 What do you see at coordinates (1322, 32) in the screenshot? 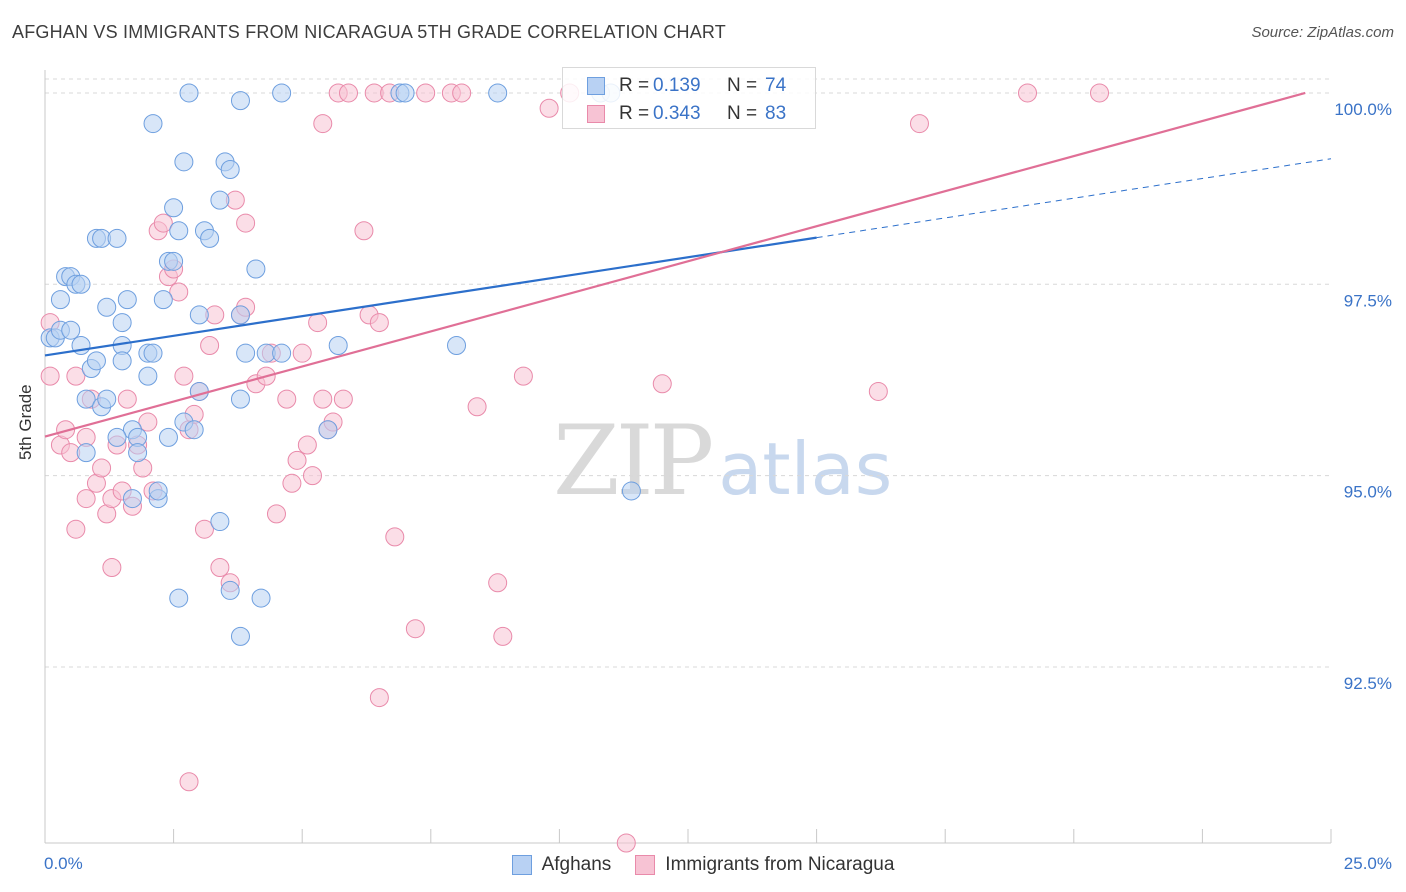
I see `source-credit: Source: ZipAtlas.com` at bounding box center [1322, 32].